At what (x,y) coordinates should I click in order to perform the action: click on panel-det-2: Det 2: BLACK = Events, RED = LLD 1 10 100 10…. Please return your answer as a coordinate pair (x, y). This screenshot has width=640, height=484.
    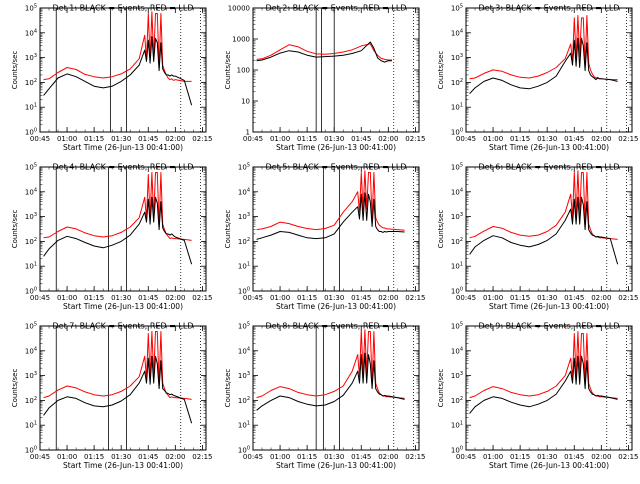
    Looking at the image, I should click on (324, 78).